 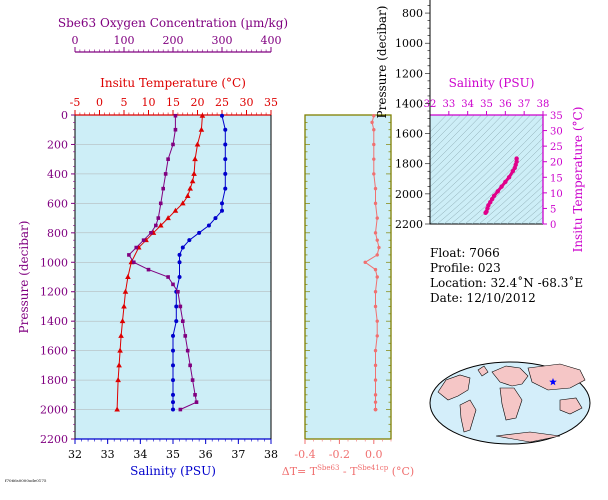 What do you see at coordinates (173, 471) in the screenshot?
I see `salinity-axis-label: Salinity (PSU)` at bounding box center [173, 471].